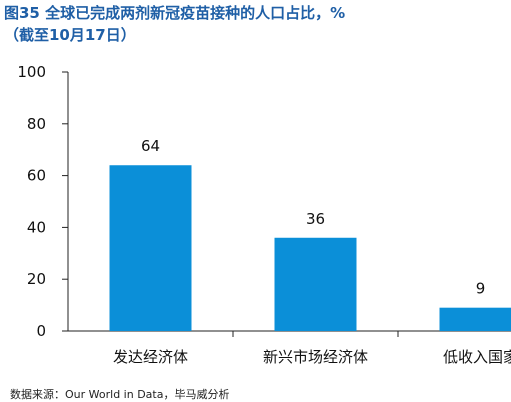  I want to click on category-label-3: 低收入国家, so click(477, 357).